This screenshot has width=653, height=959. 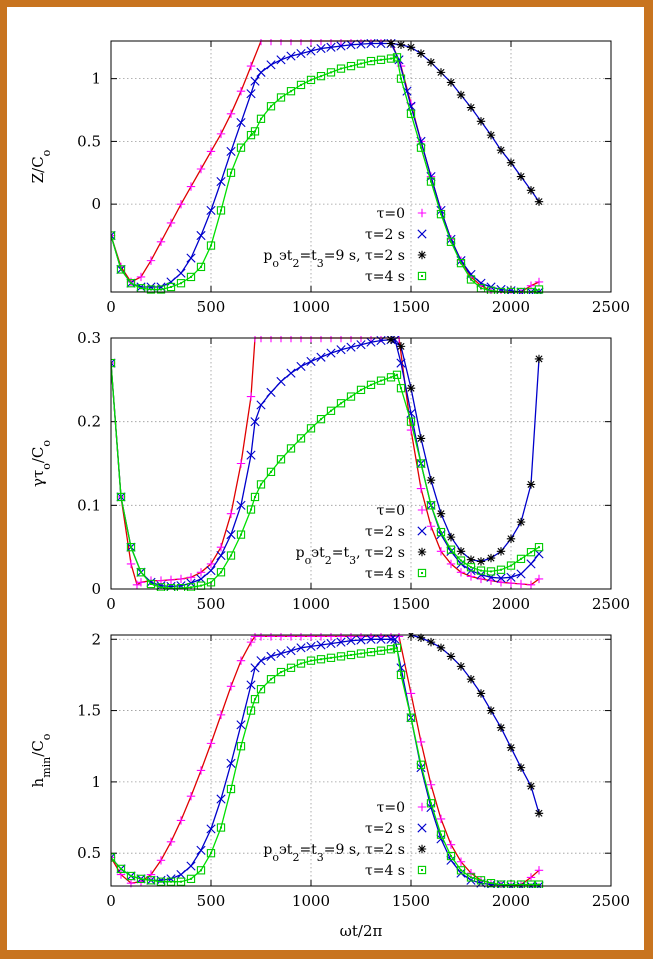 What do you see at coordinates (539, 359) in the screenshot?
I see `panel-2-series-3-point` at bounding box center [539, 359].